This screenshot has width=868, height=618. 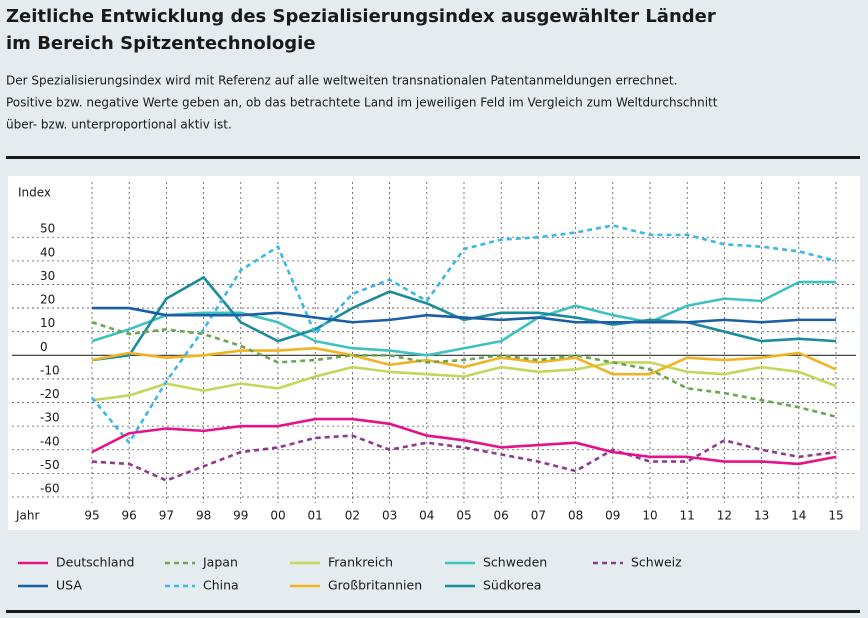 I want to click on y-tick-label: 50, so click(x=47, y=229).